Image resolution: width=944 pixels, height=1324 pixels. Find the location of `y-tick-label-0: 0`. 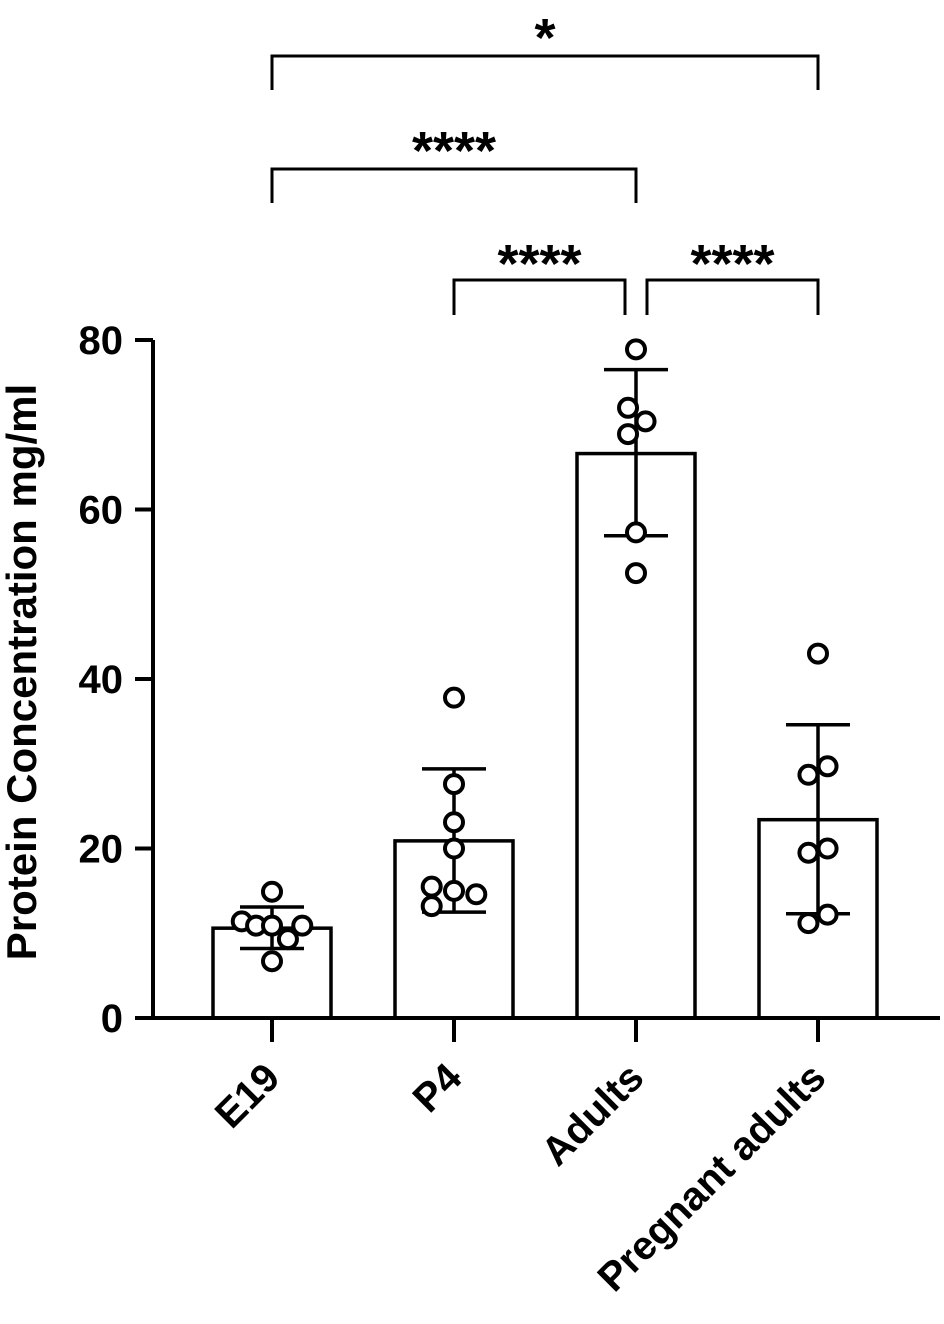

y-tick-label-0: 0 is located at coordinates (112, 1019).